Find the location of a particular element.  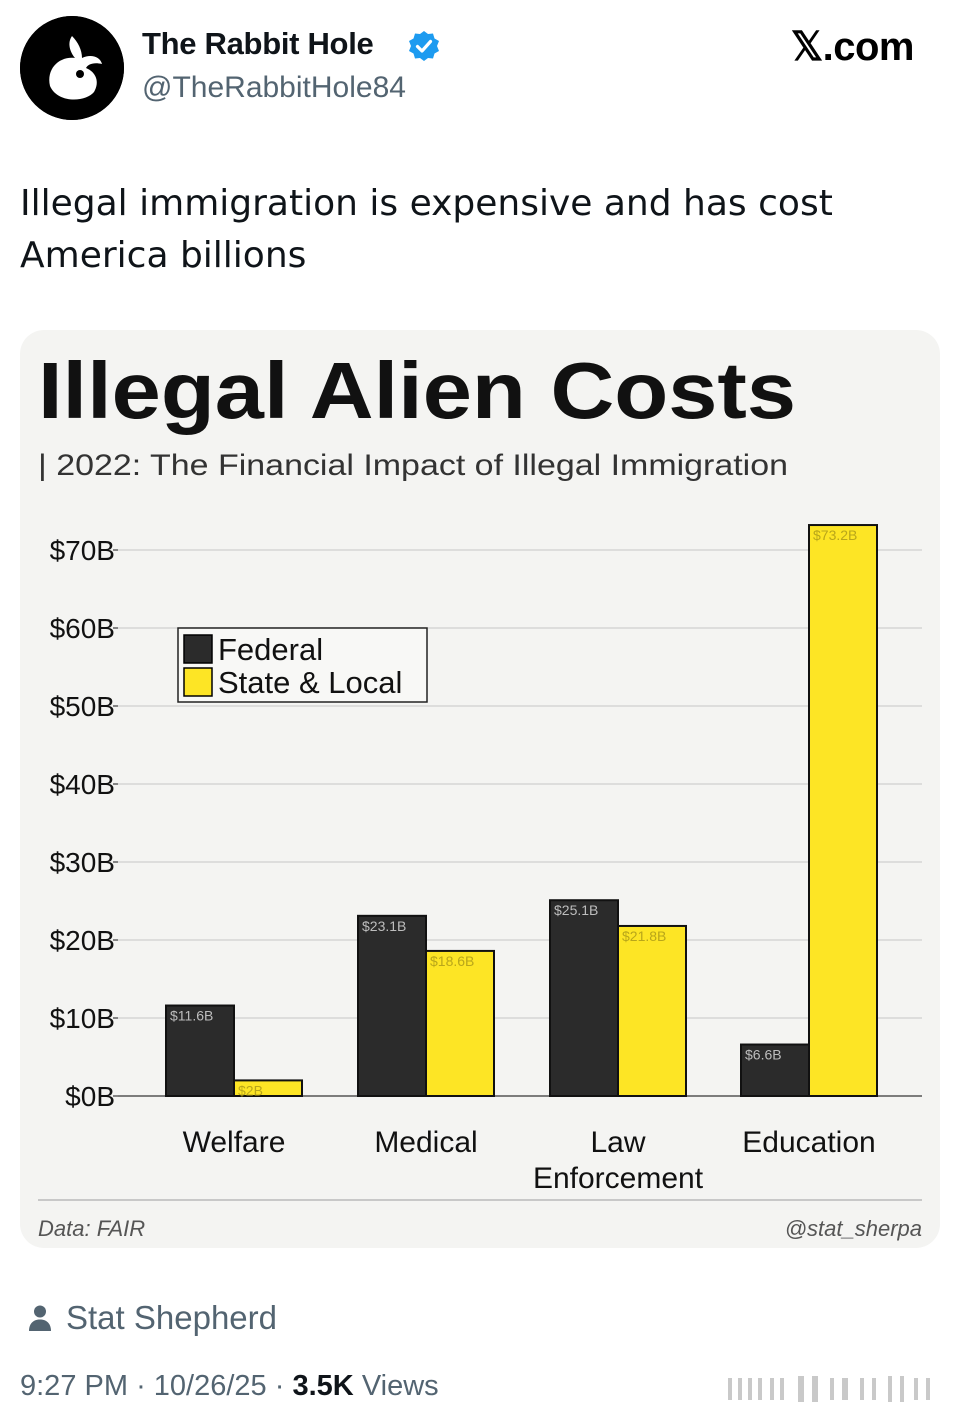

attribution: Stat Shepherd is located at coordinates (152, 1318).